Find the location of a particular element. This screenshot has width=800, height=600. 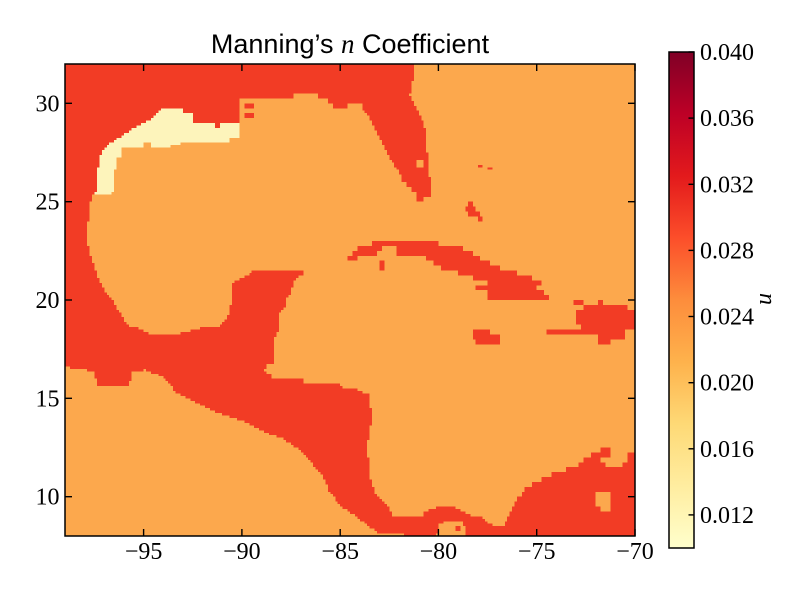

svg-text: −95 is located at coordinates (144, 552).